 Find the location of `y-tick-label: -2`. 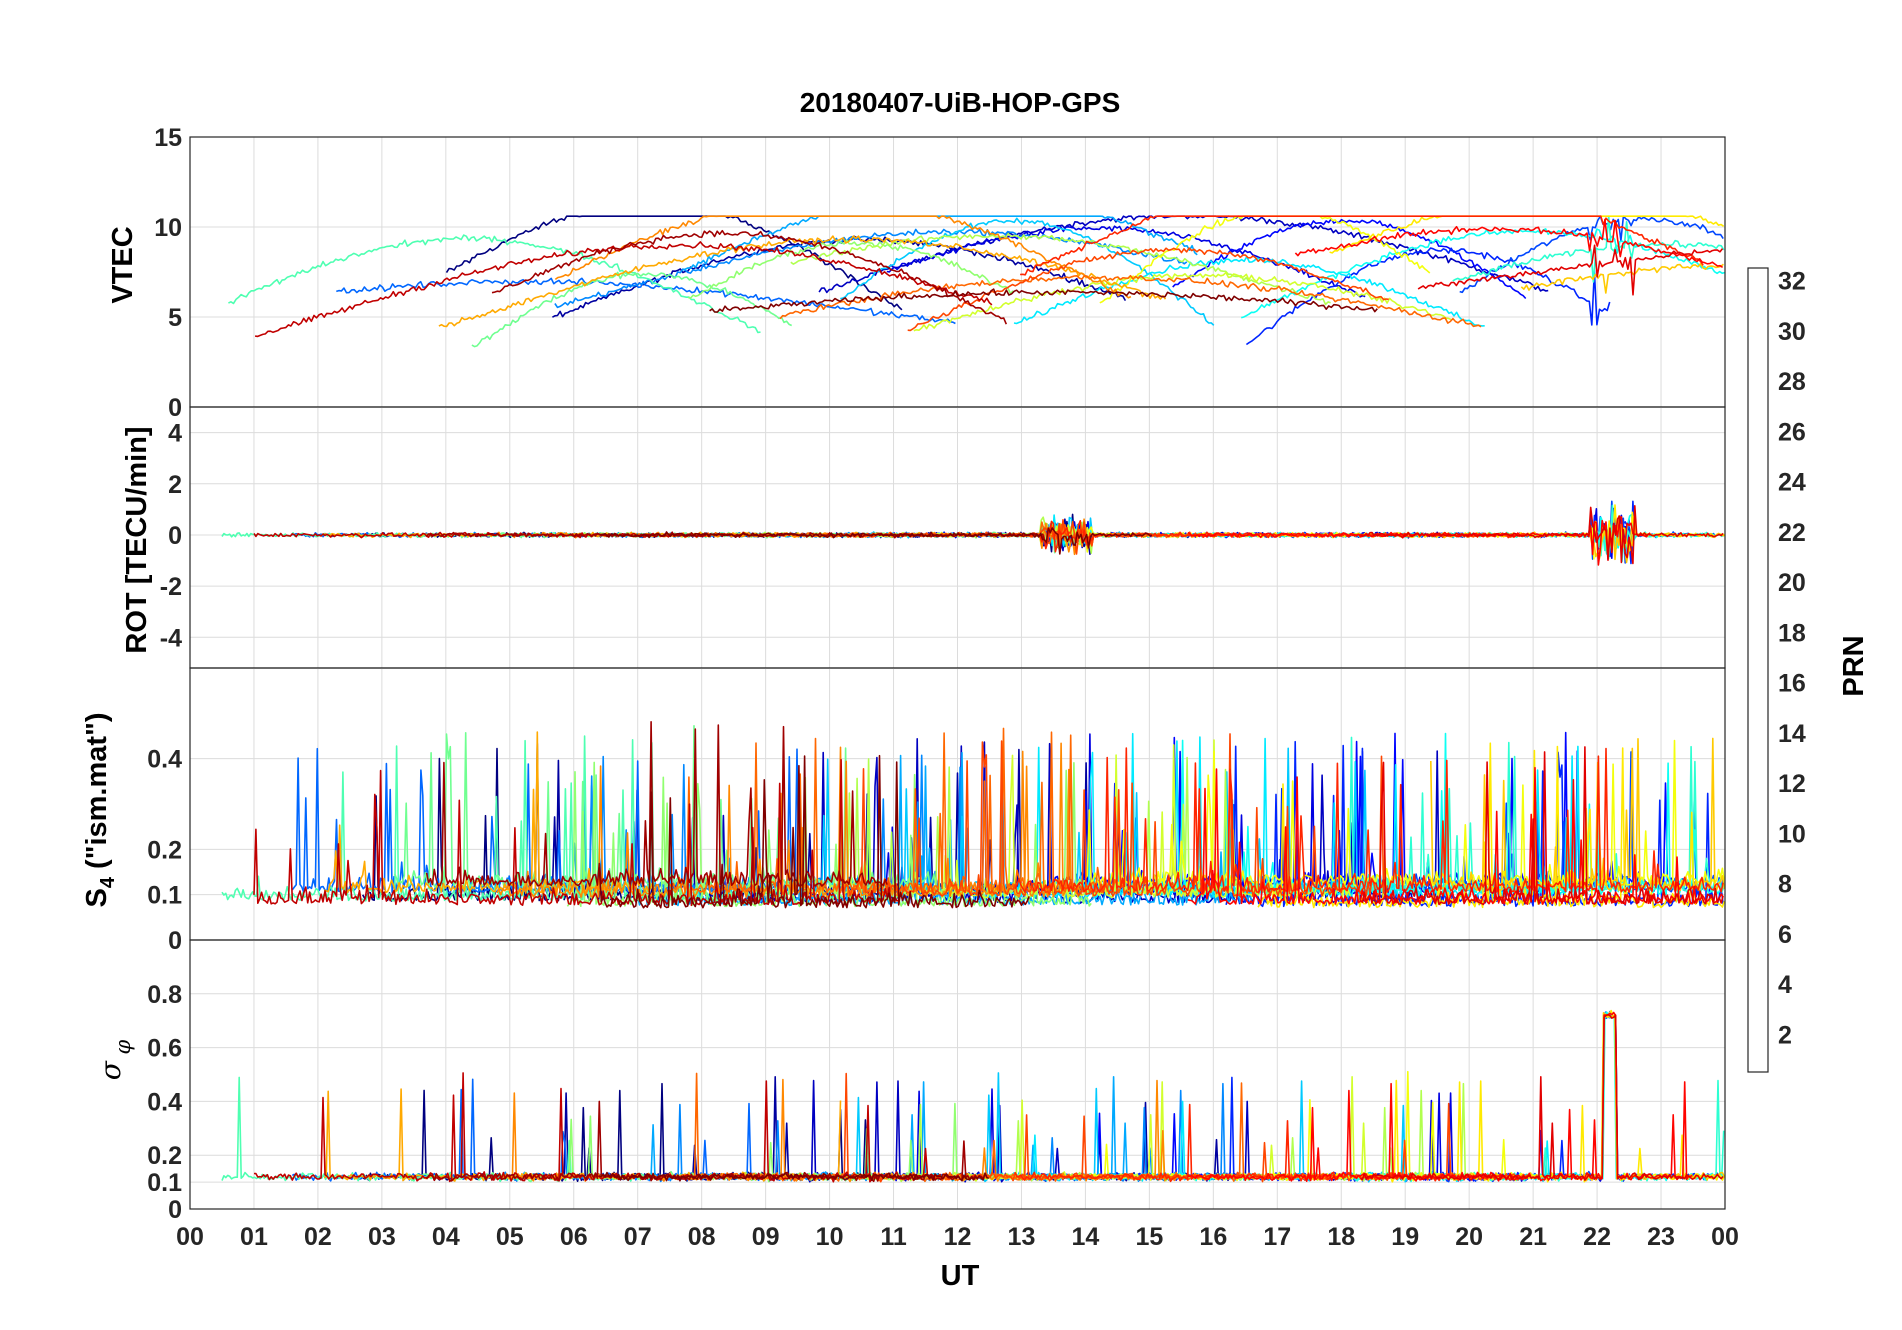

y-tick-label: -2 is located at coordinates (171, 587).